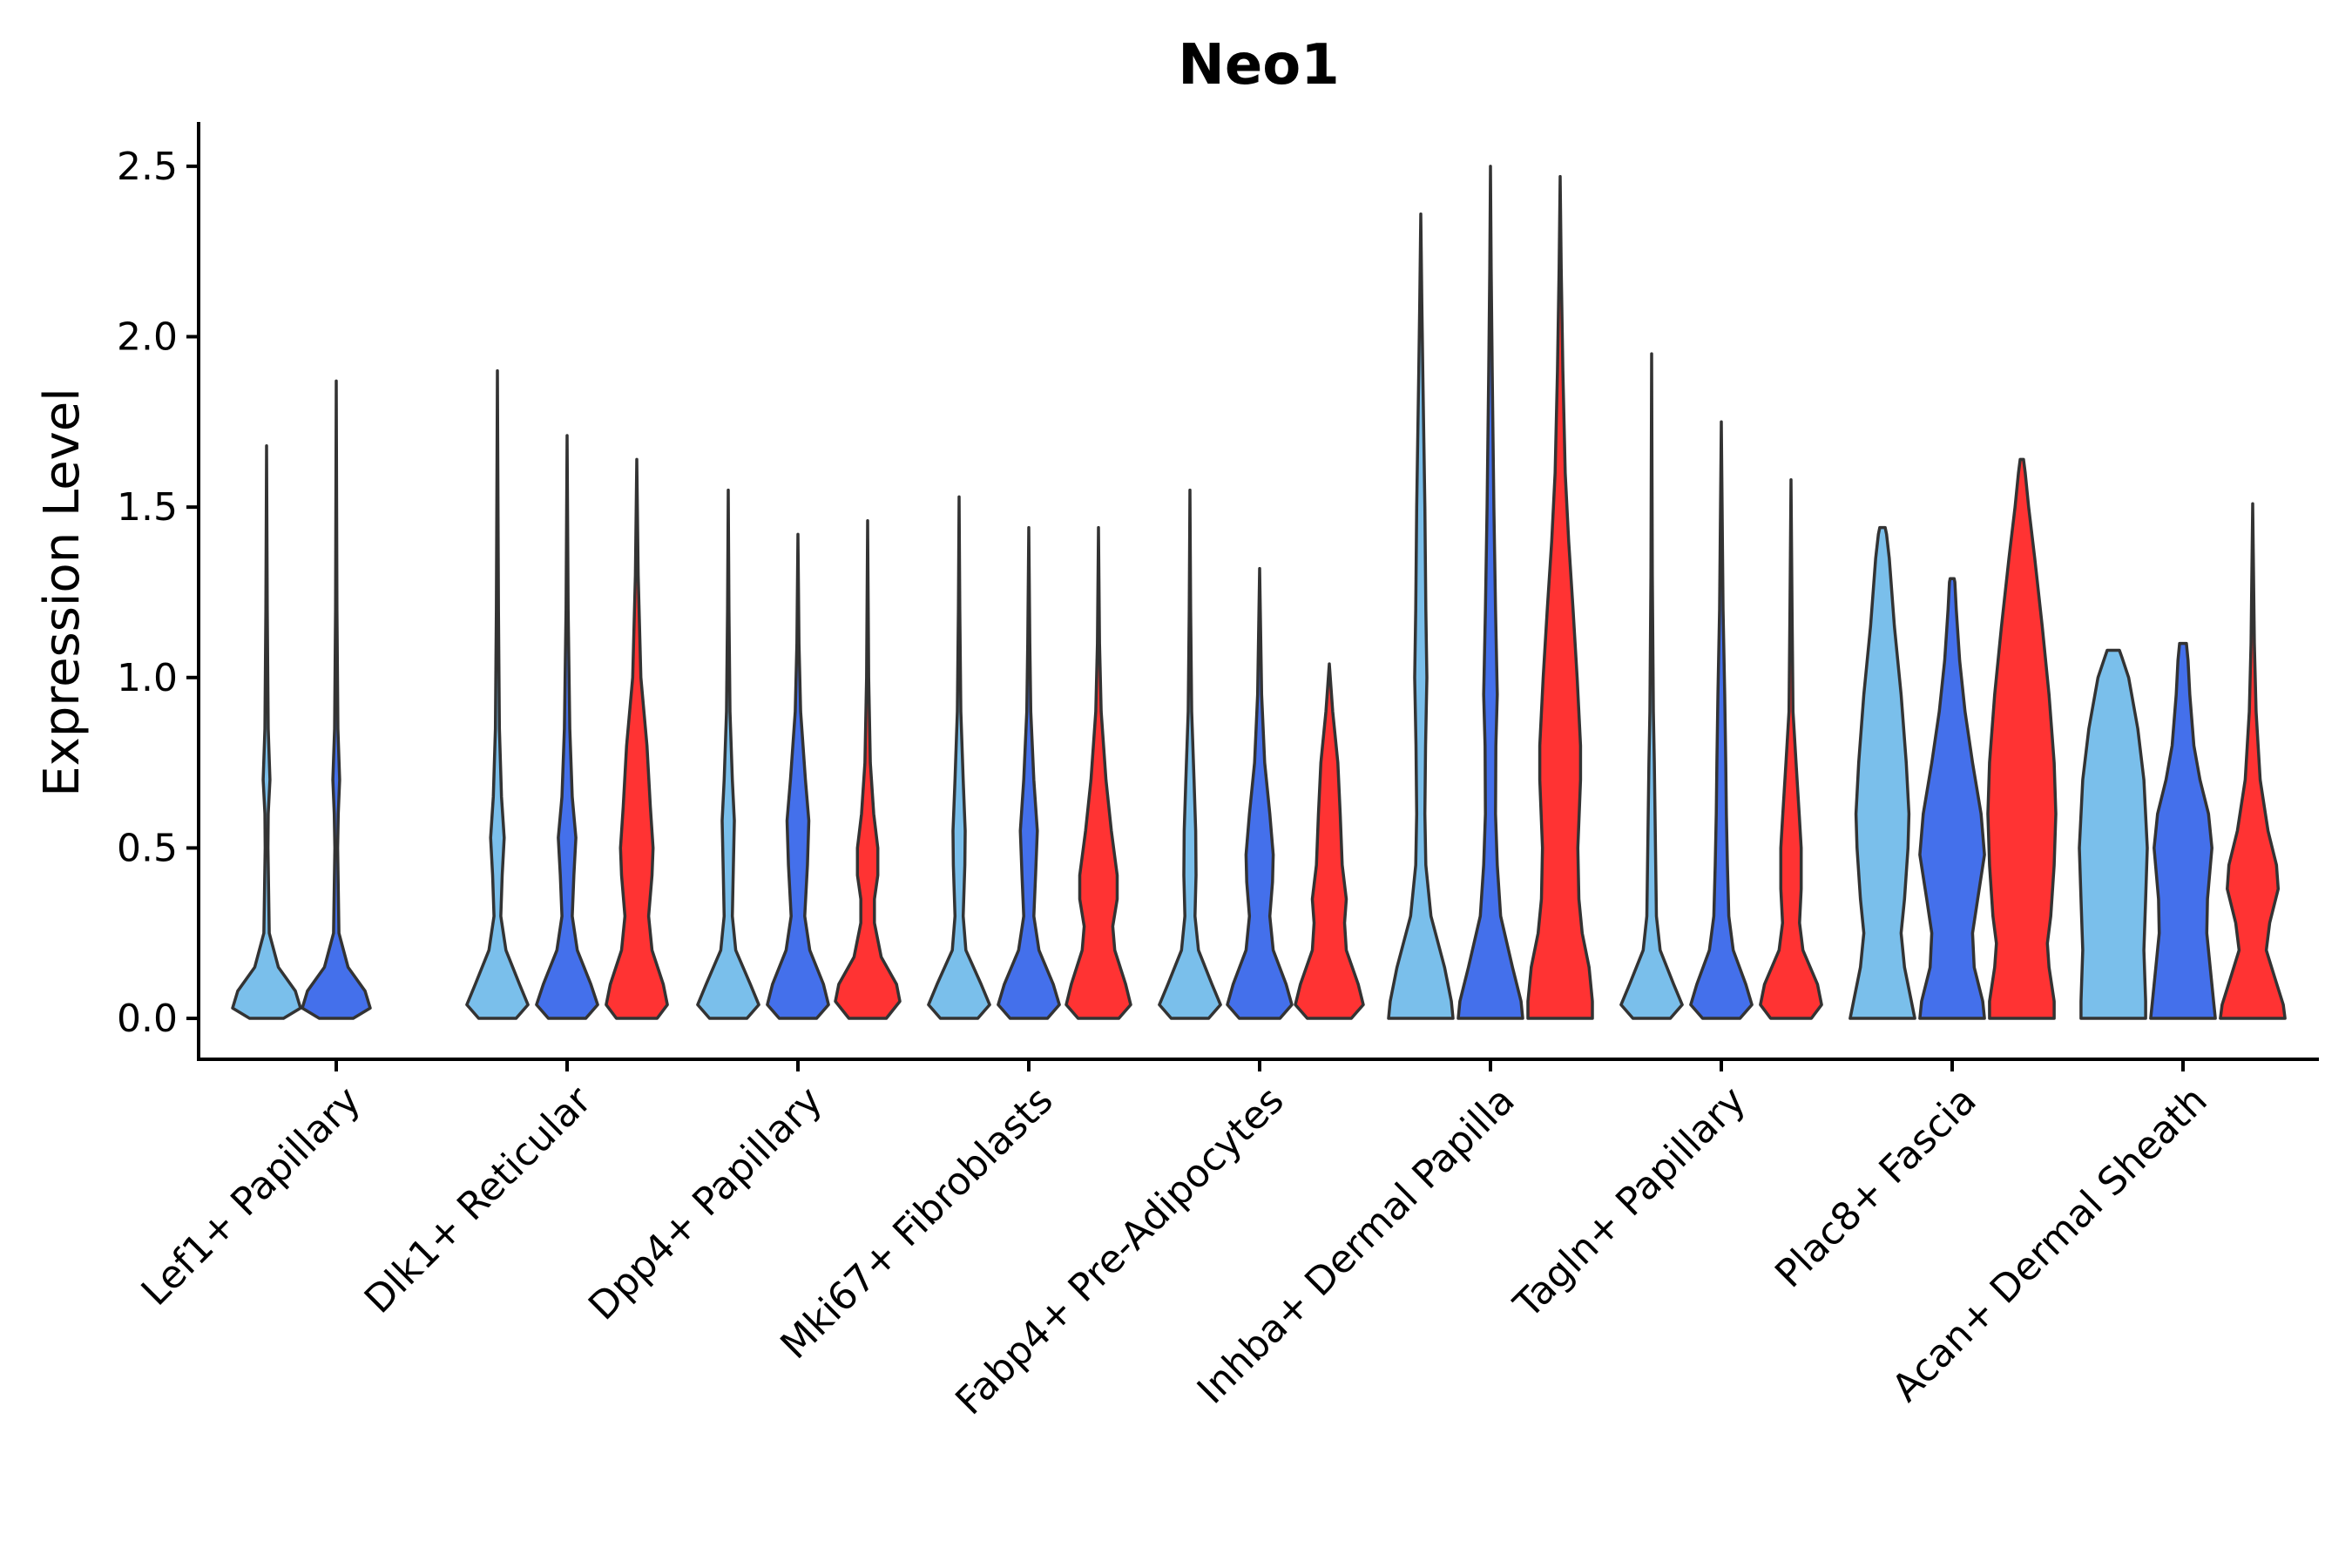 The height and width of the screenshot is (1568, 2352). I want to click on x-tick-label: Plac8+ Fascia, so click(1876, 1187).